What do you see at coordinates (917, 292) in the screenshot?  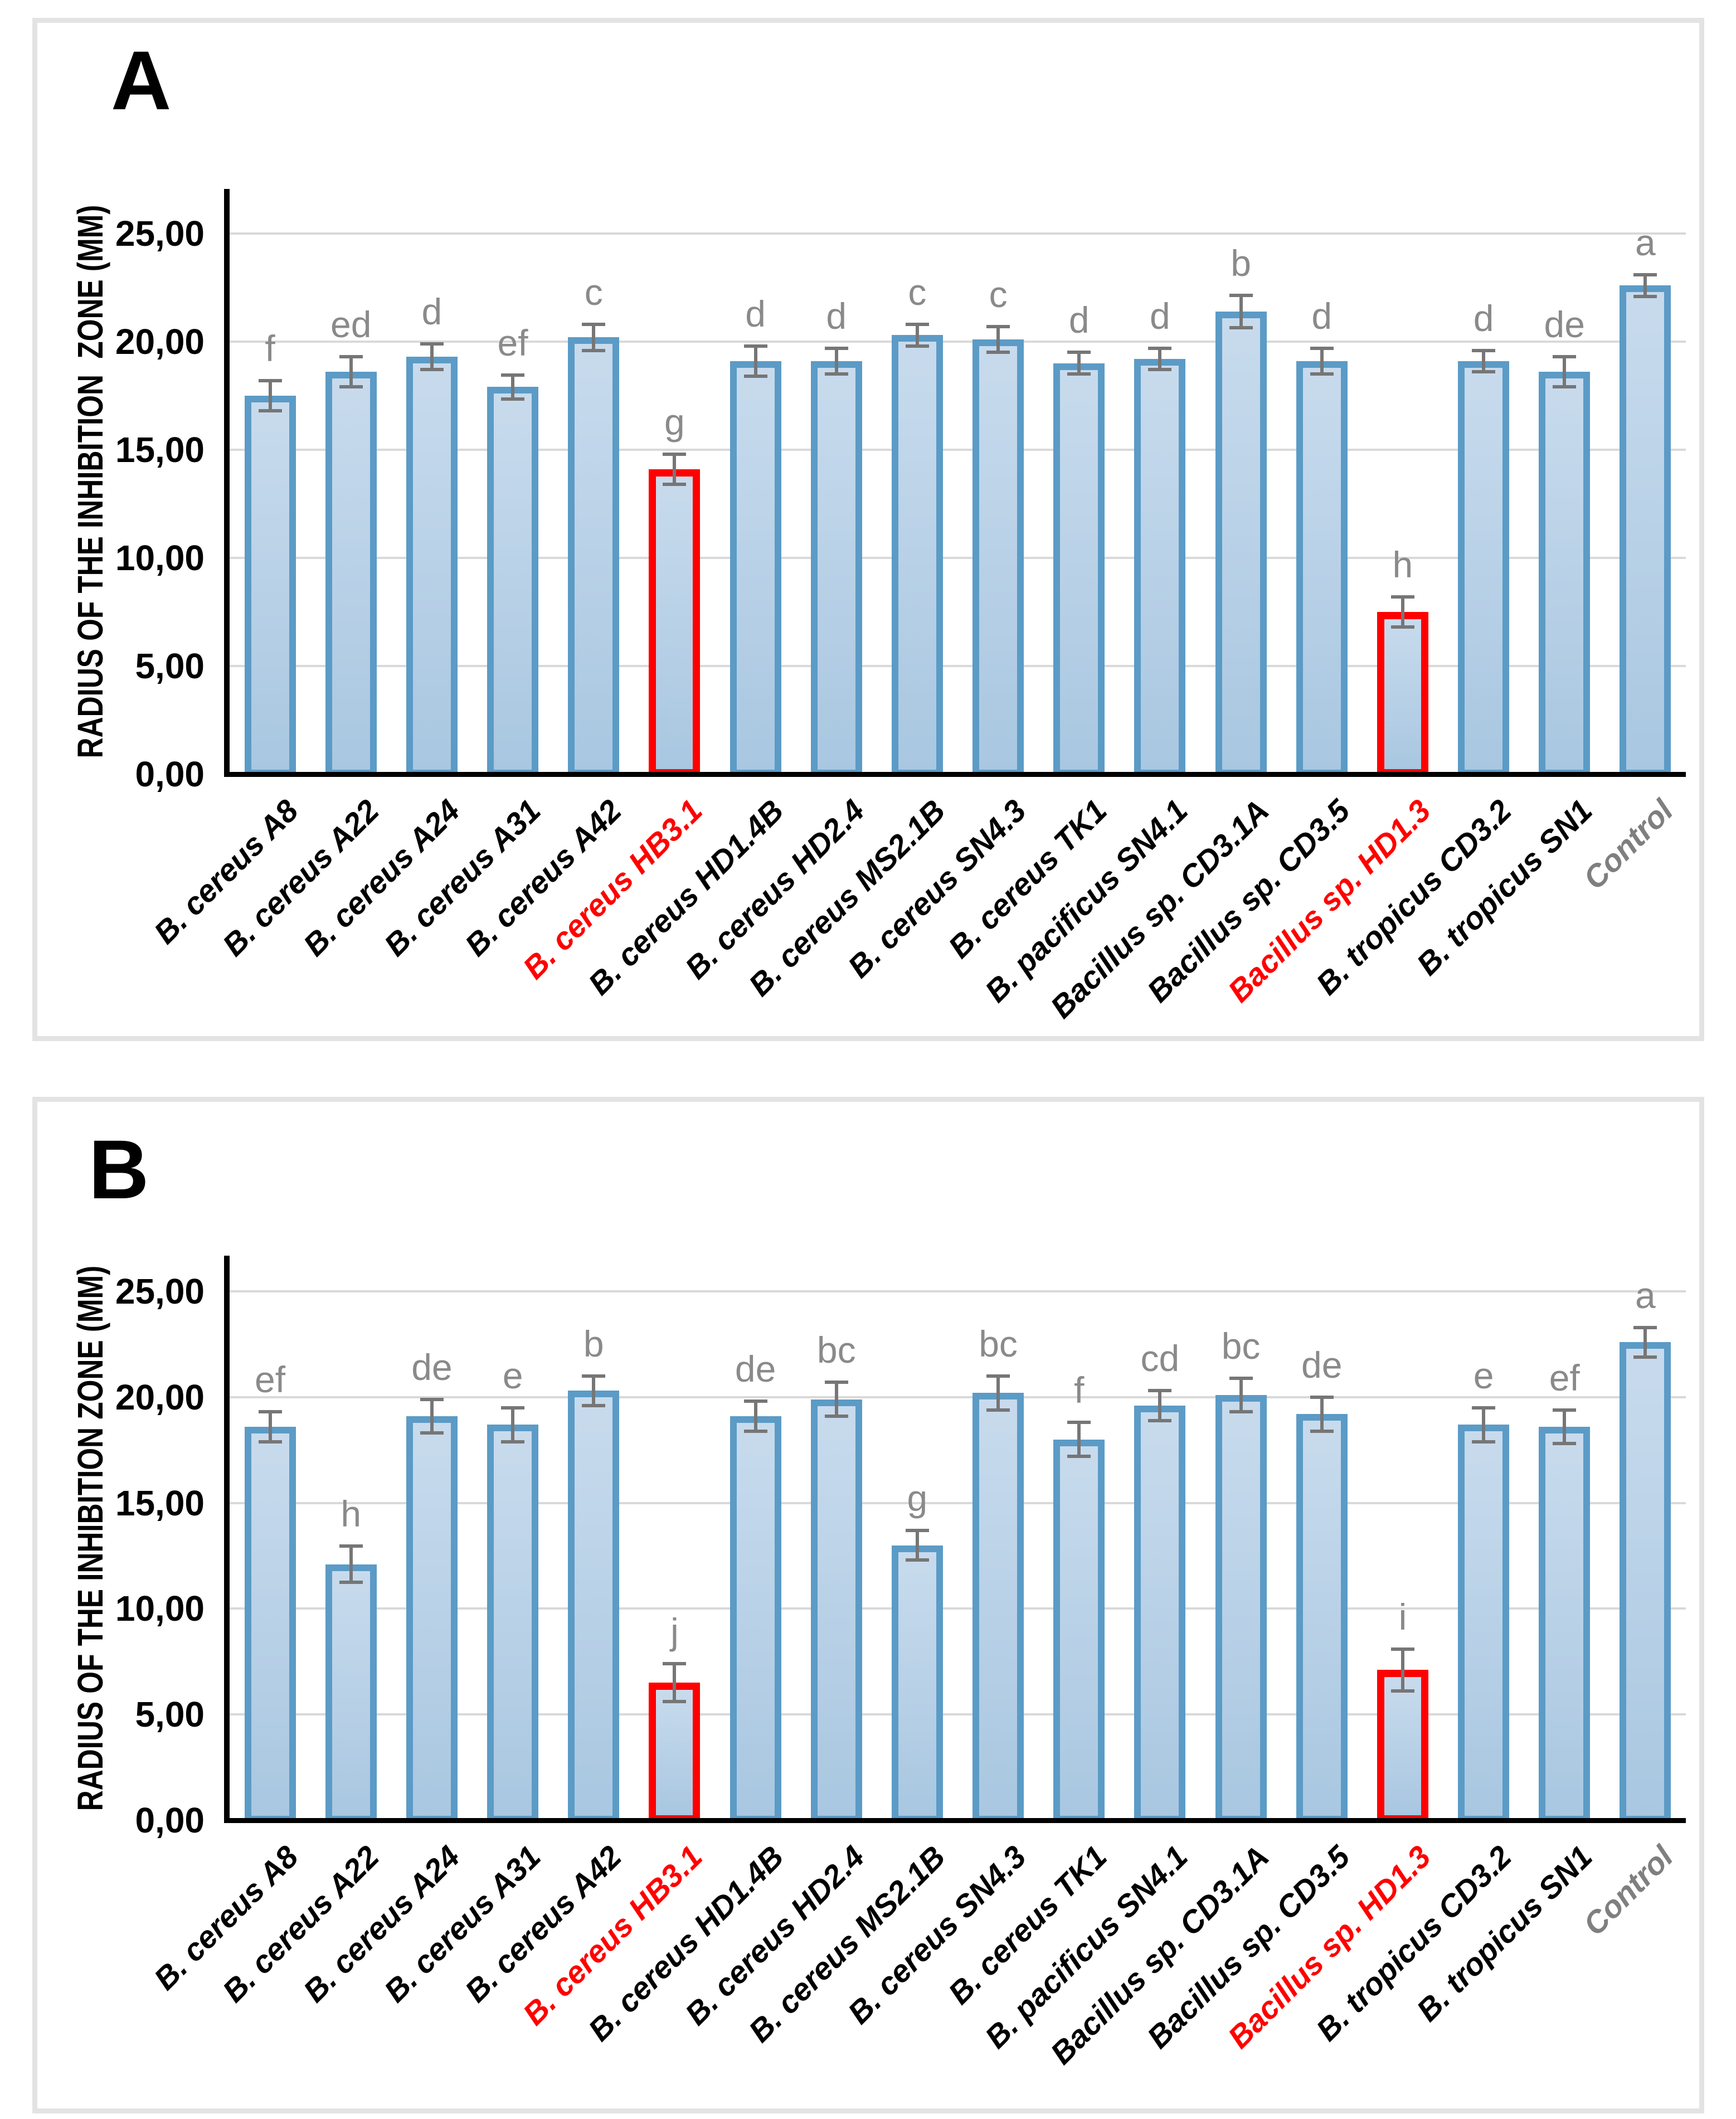 I see `significance-letter: c` at bounding box center [917, 292].